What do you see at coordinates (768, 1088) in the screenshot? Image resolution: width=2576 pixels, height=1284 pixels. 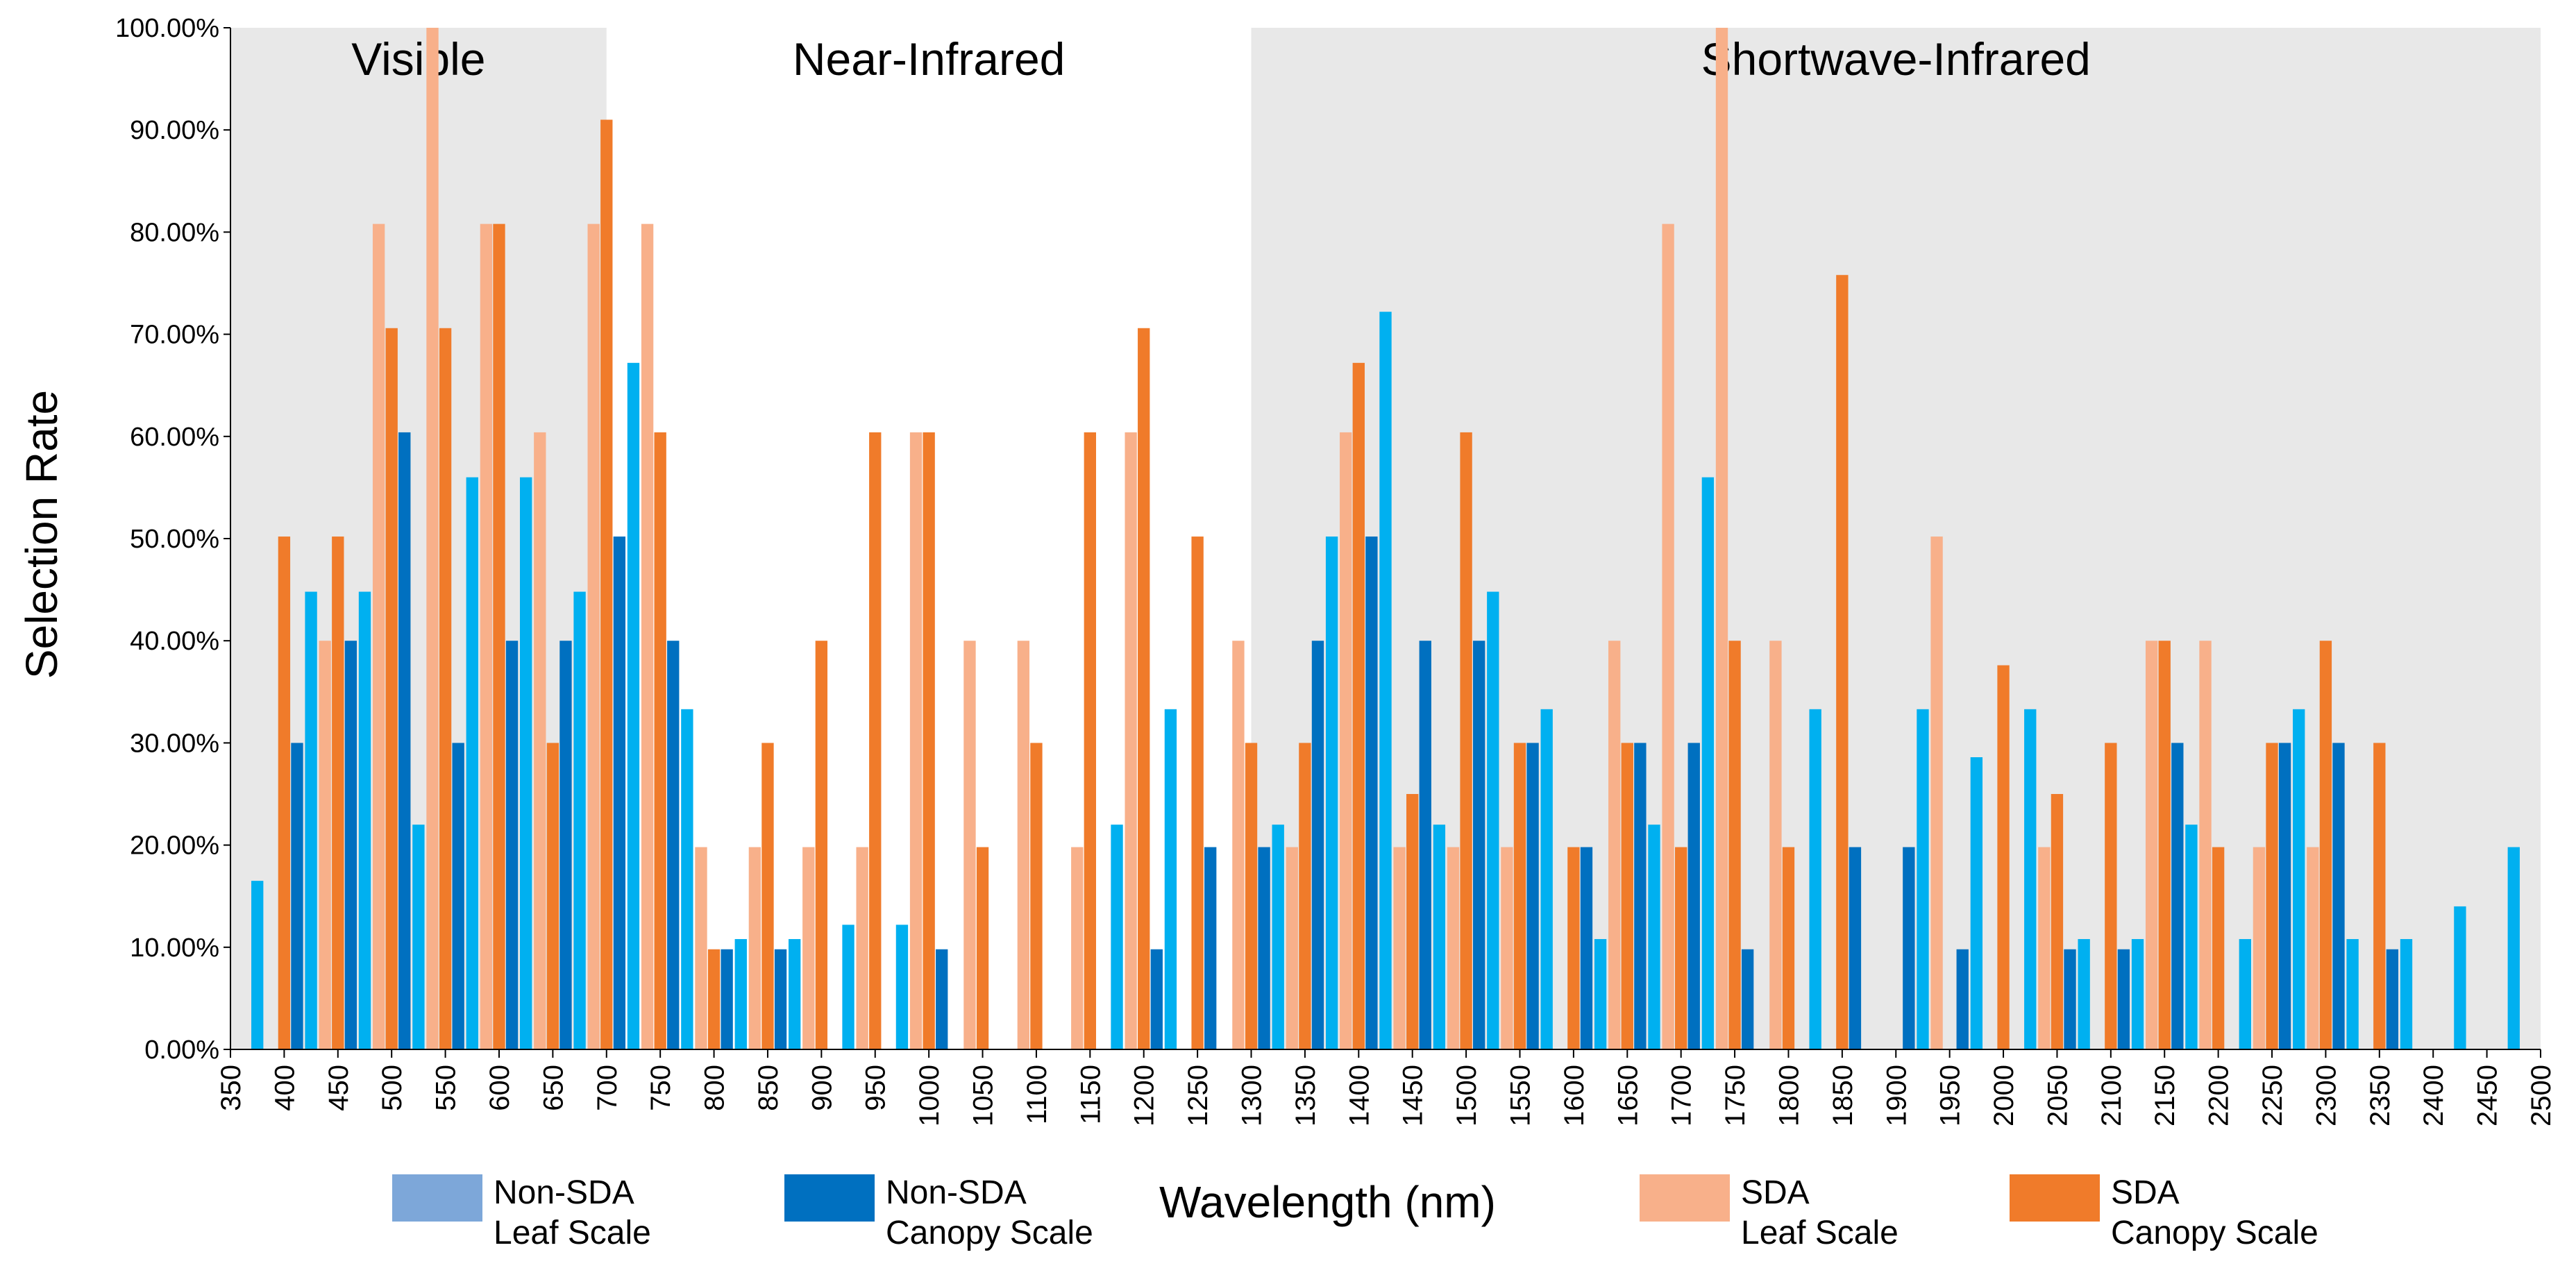 I see `x-tick-label: 850` at bounding box center [768, 1088].